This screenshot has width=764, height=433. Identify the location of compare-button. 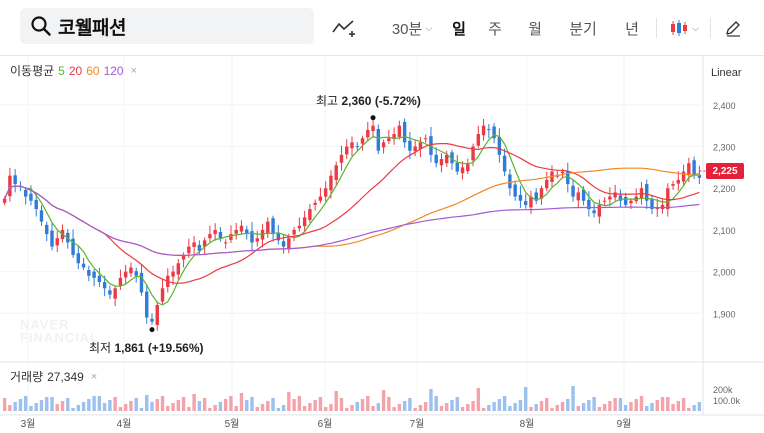
(345, 28).